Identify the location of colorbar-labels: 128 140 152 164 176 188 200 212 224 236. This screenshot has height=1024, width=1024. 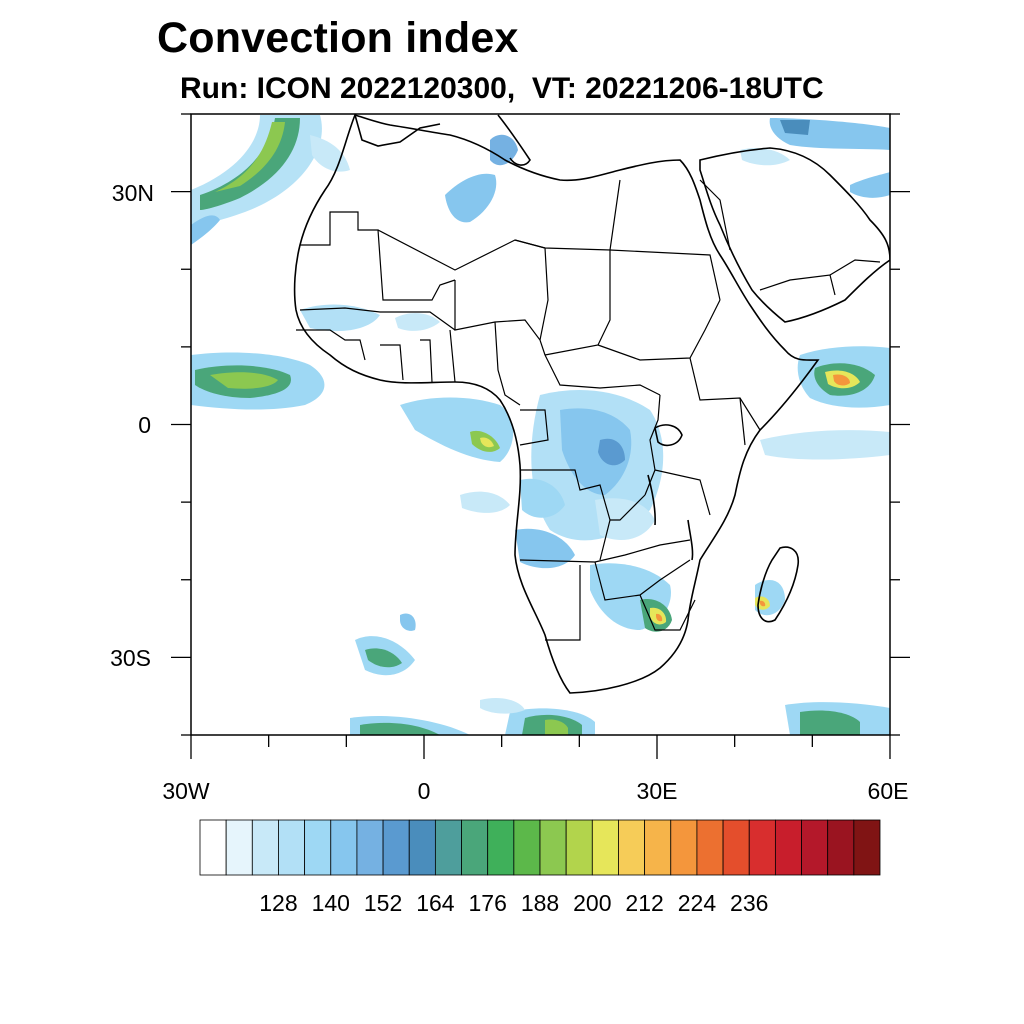
(513, 903).